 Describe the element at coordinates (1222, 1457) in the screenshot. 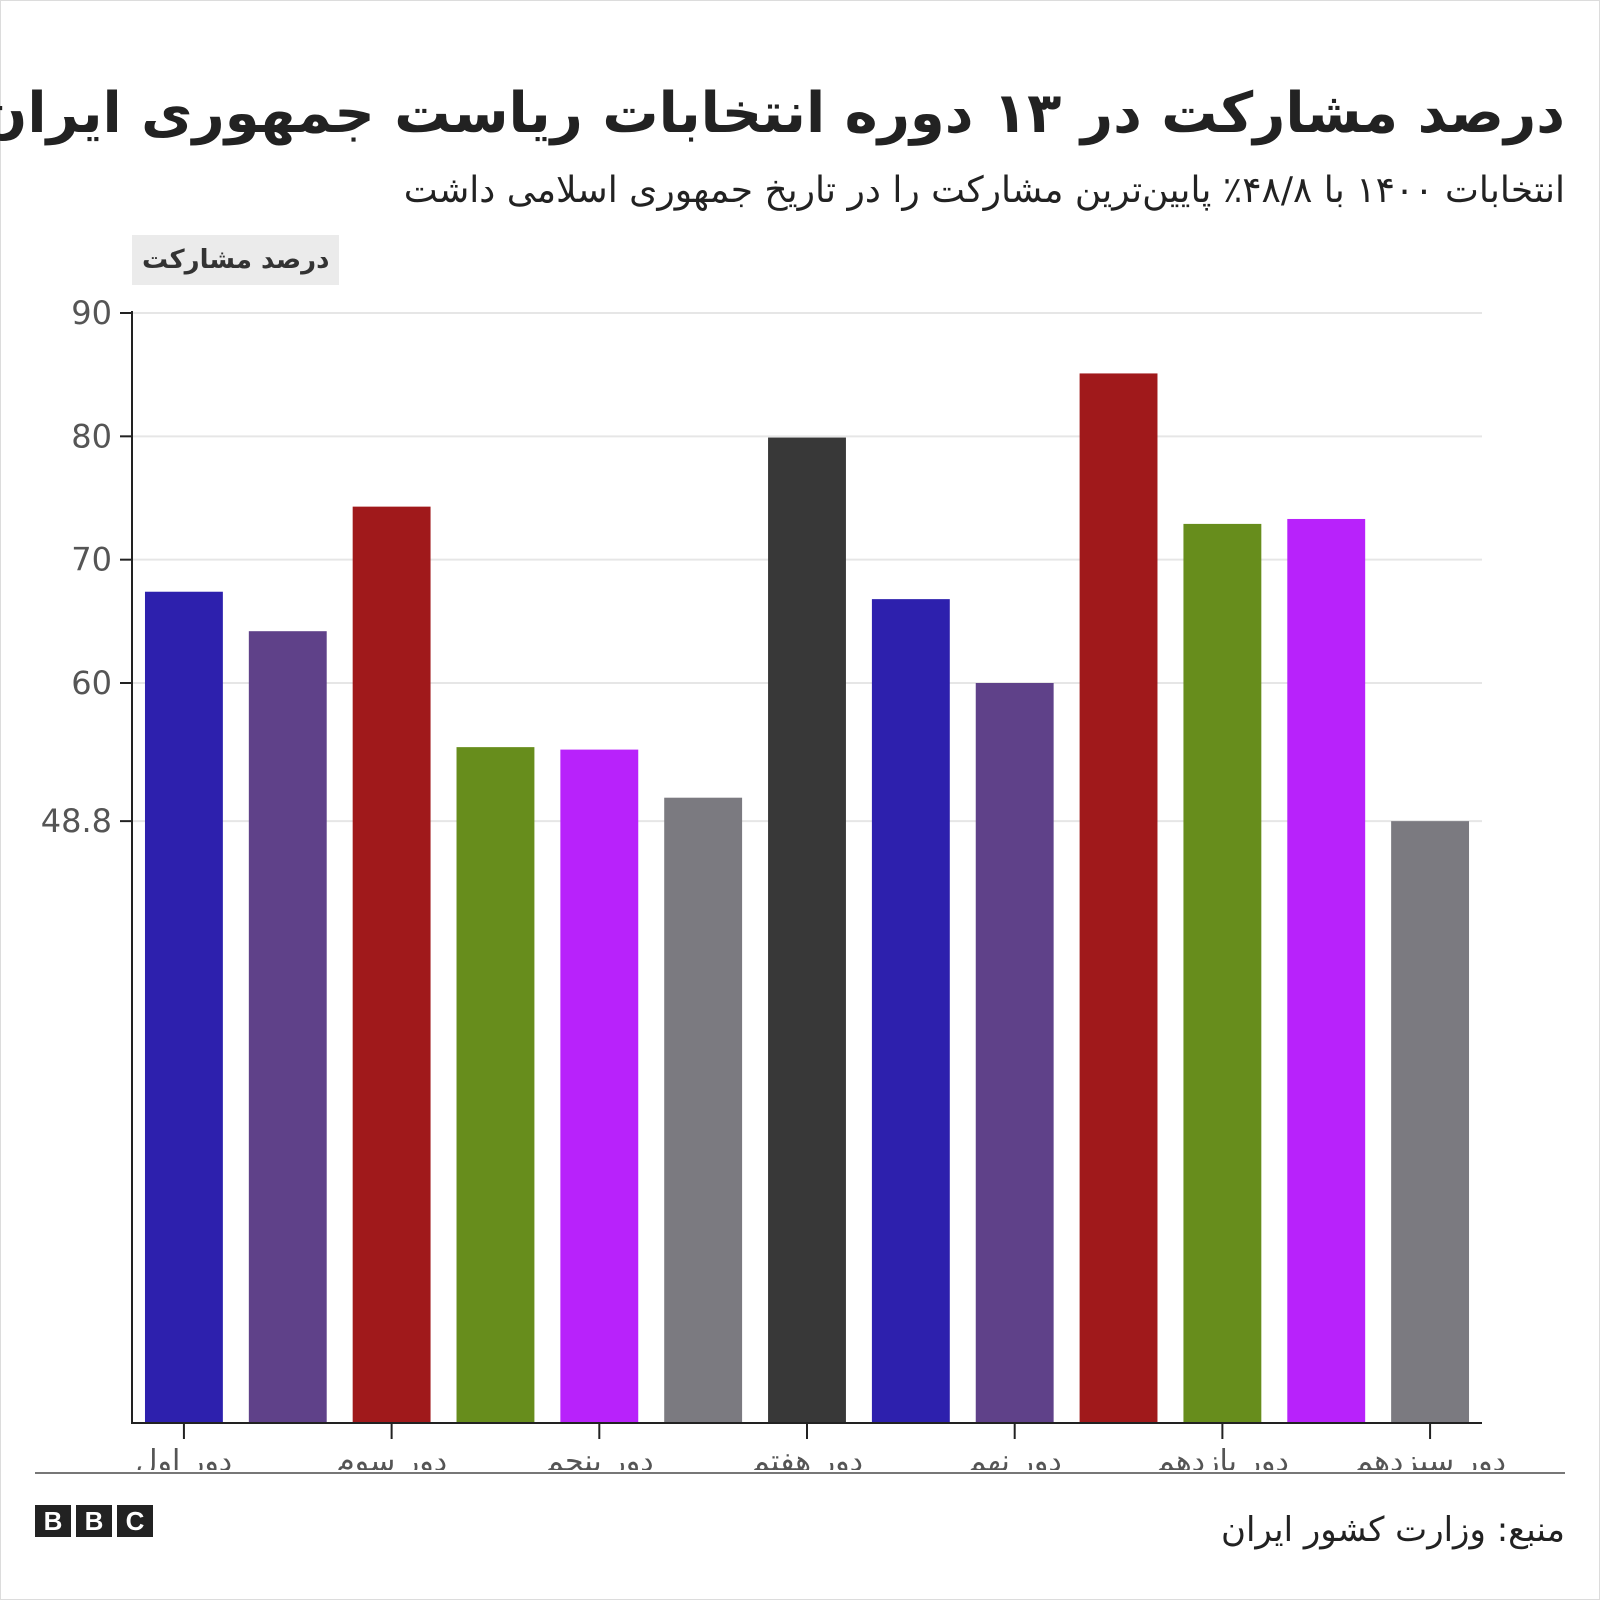

I see `x-tick-label: دور یازدهم` at that location.